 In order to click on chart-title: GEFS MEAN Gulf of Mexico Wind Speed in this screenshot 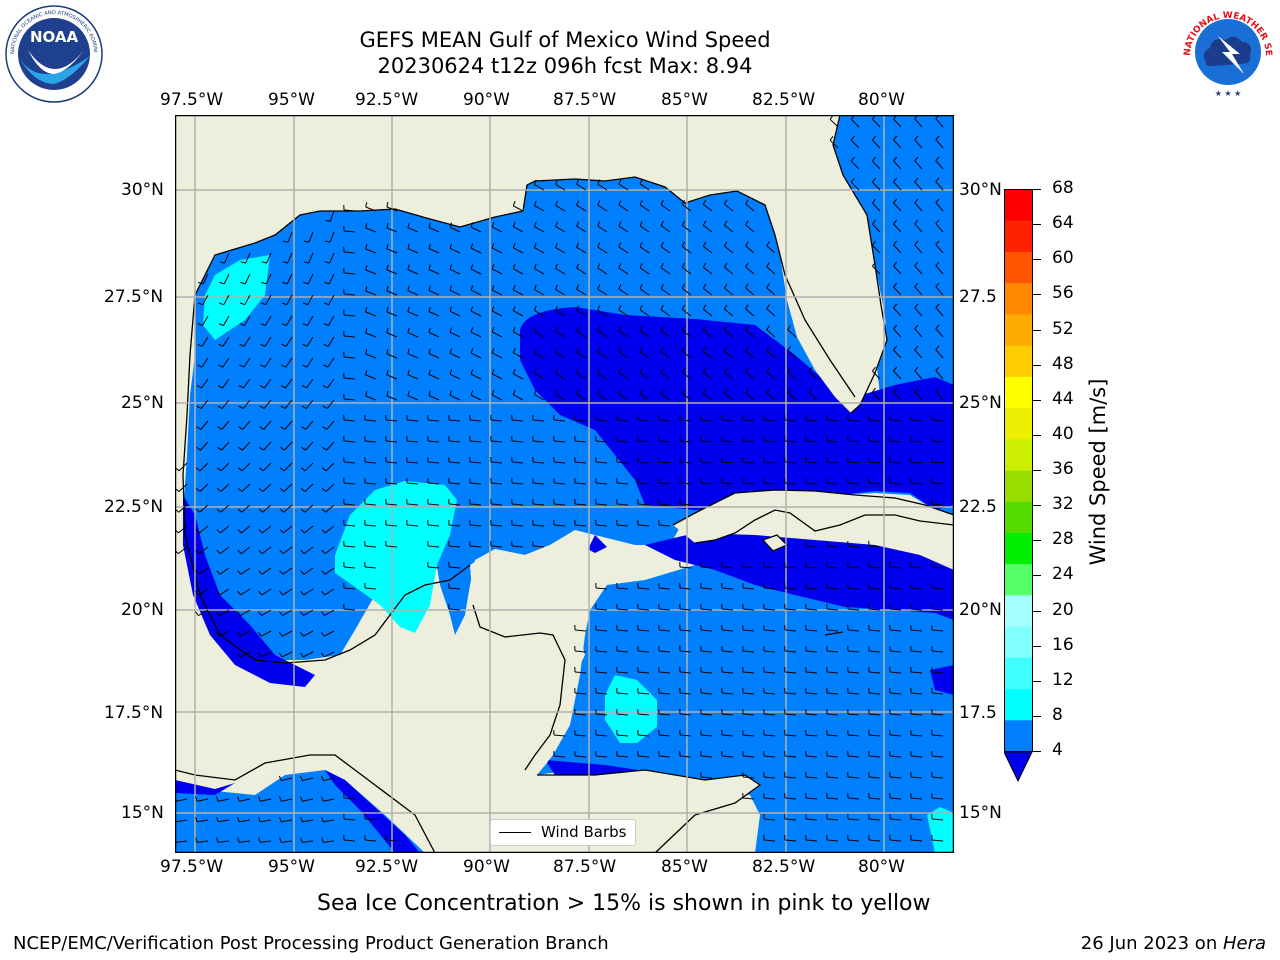, I will do `click(565, 40)`.